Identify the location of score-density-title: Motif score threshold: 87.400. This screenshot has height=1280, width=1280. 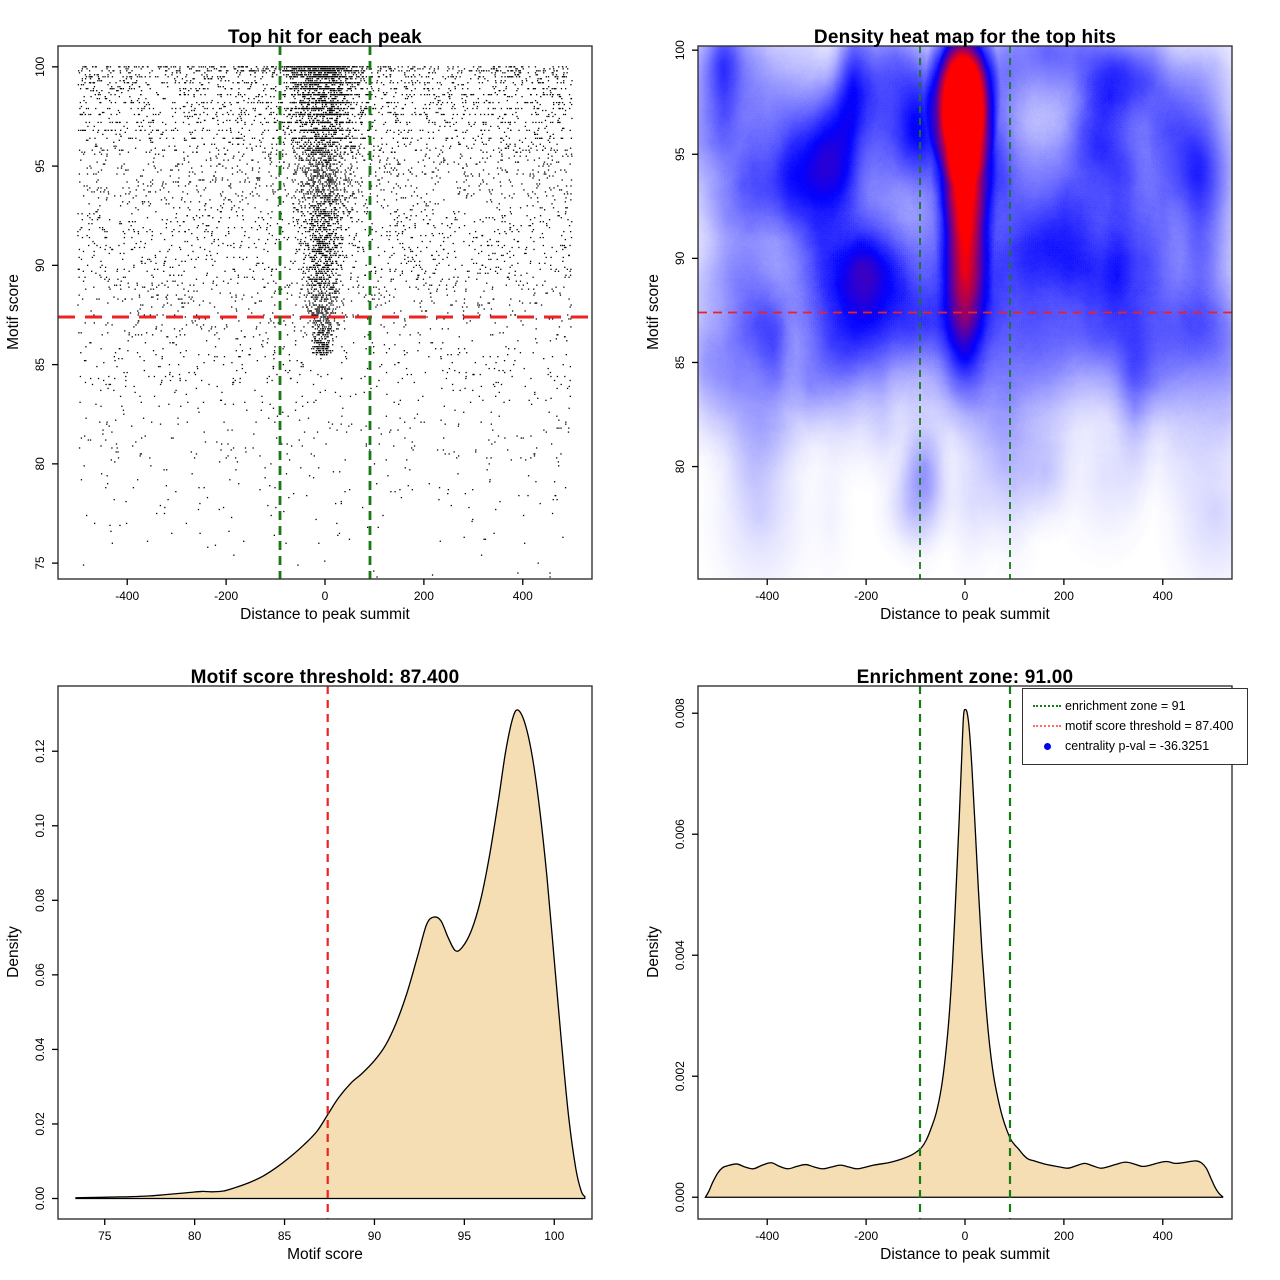
(325, 677).